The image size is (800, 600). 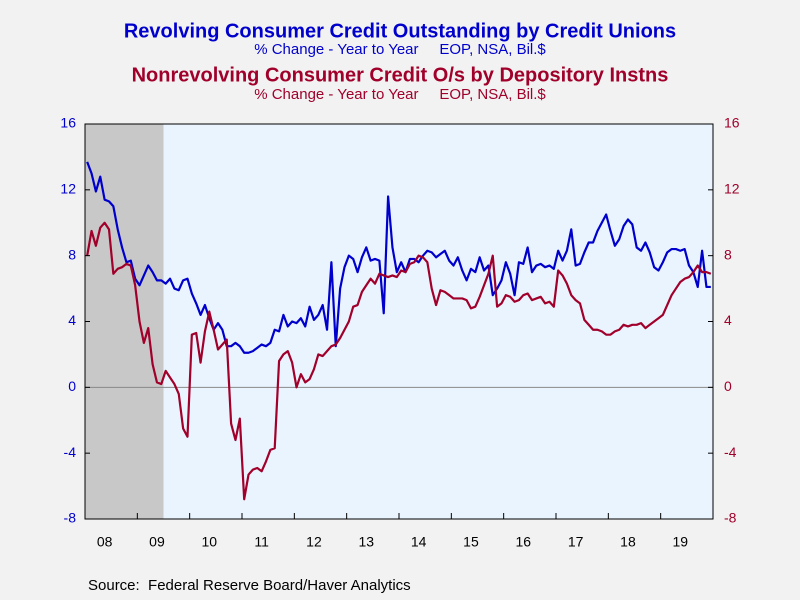 What do you see at coordinates (732, 189) in the screenshot?
I see `y2-tick-label: 12` at bounding box center [732, 189].